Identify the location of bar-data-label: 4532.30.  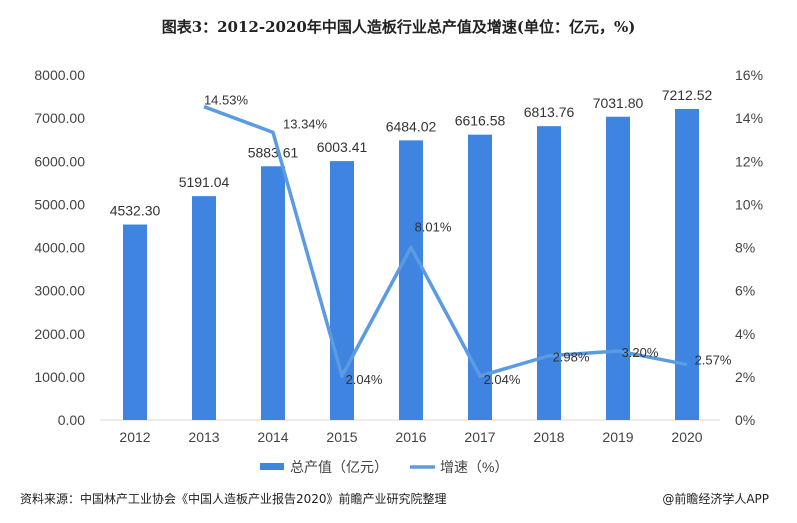
(135, 211).